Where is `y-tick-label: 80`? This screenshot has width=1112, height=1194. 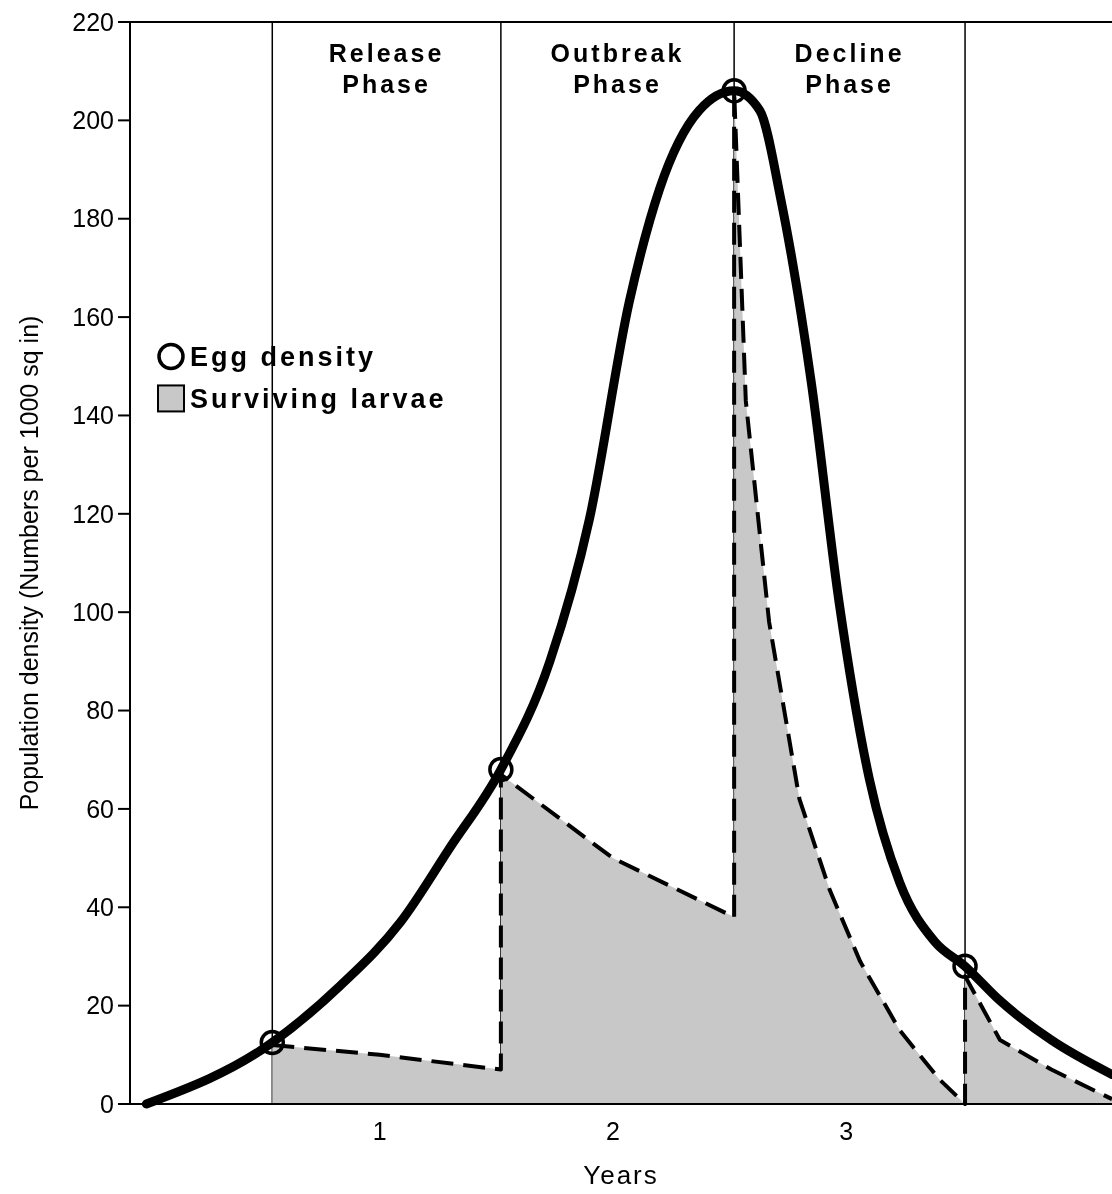 y-tick-label: 80 is located at coordinates (100, 710).